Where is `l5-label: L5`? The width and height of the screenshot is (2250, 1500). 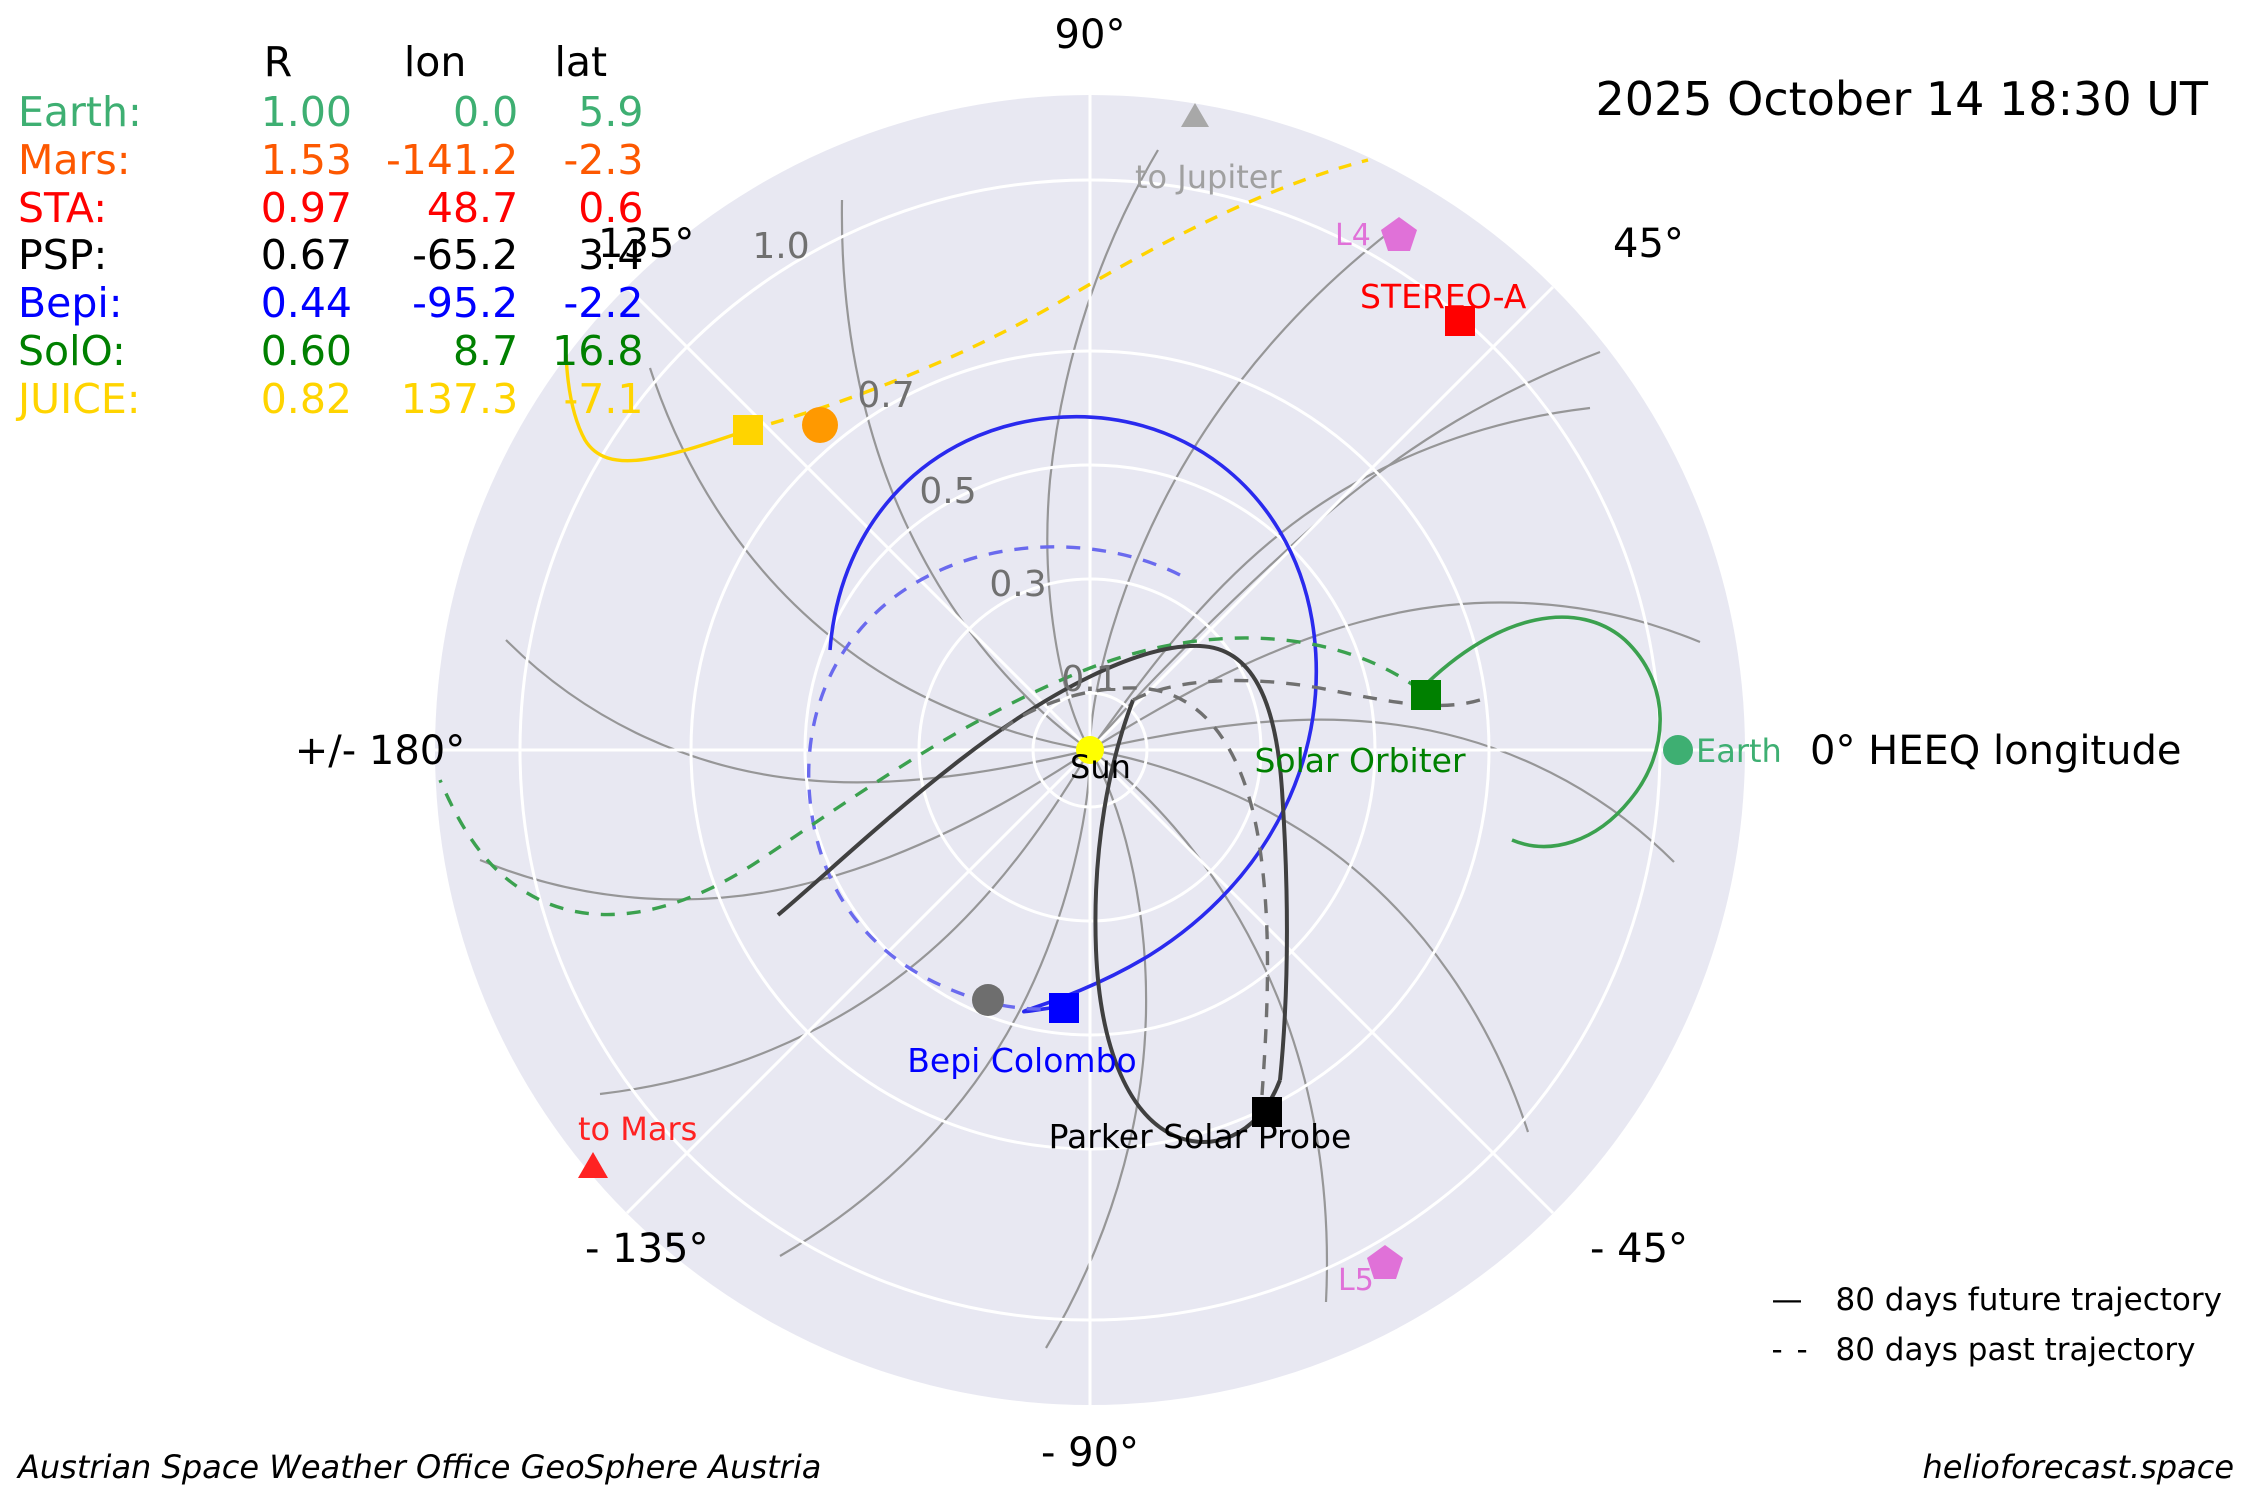 l5-label: L5 is located at coordinates (1356, 1280).